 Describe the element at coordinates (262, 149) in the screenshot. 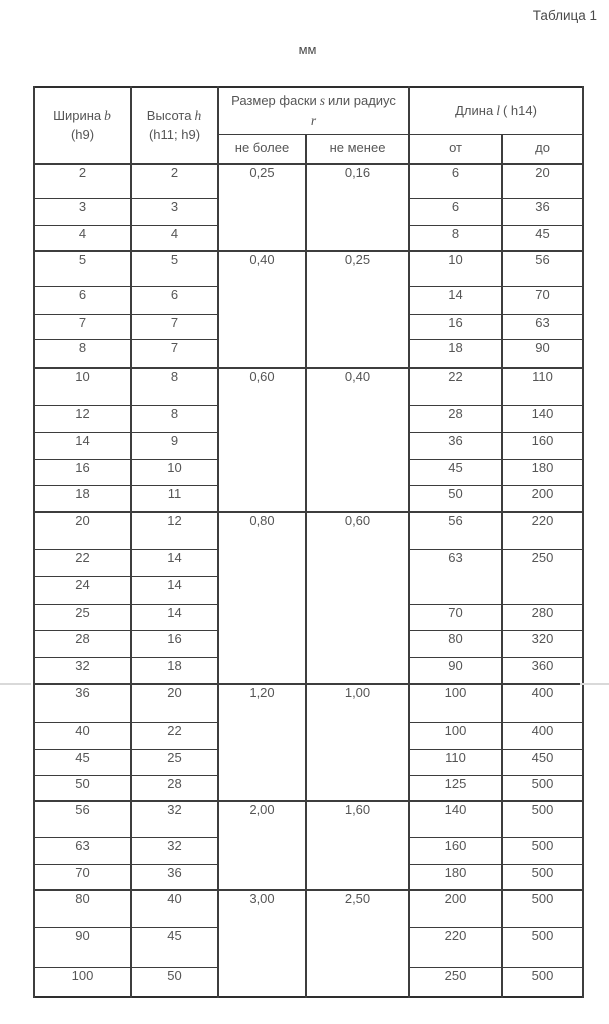

I see `subheader-not-more: не более` at that location.